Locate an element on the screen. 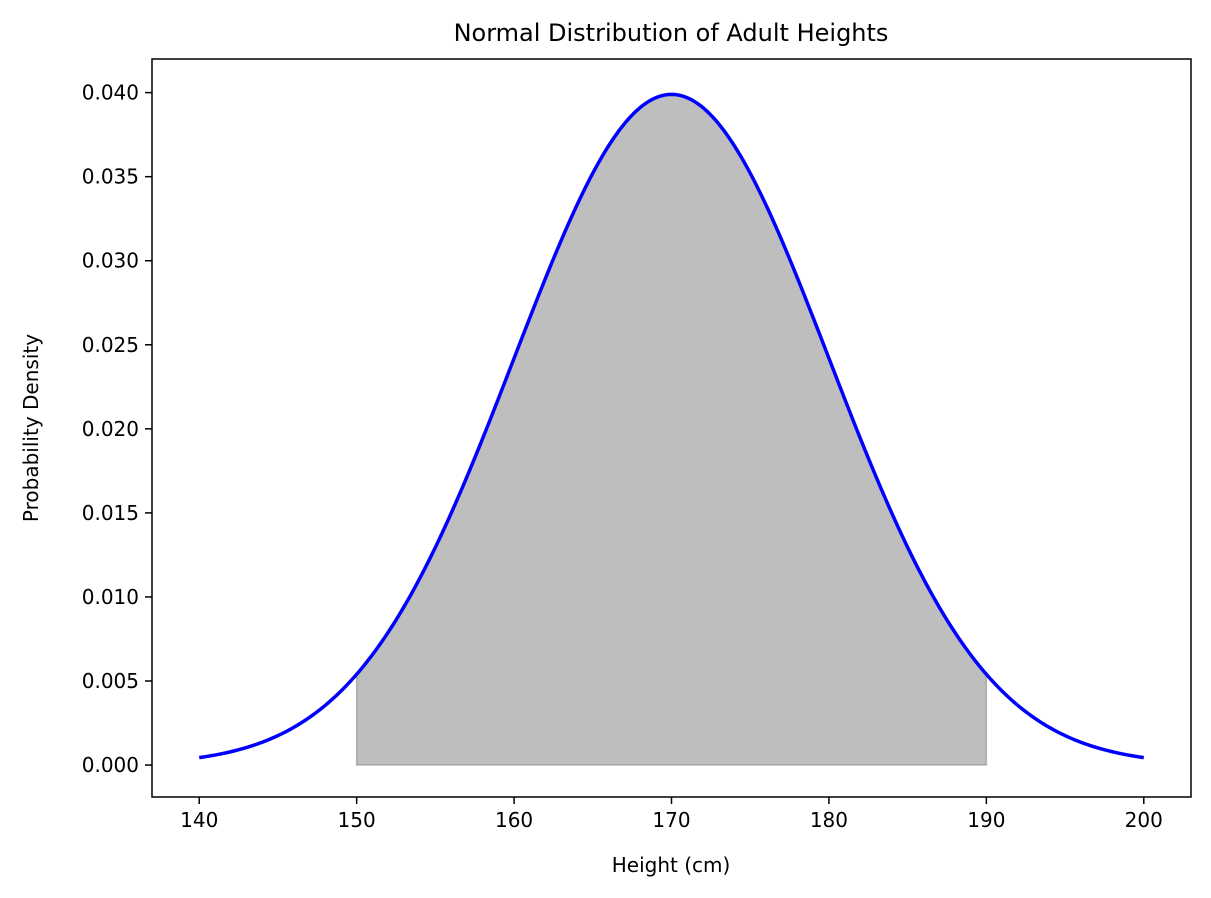 The image size is (1211, 898). y-tick-label: 0.030 is located at coordinates (110, 261).